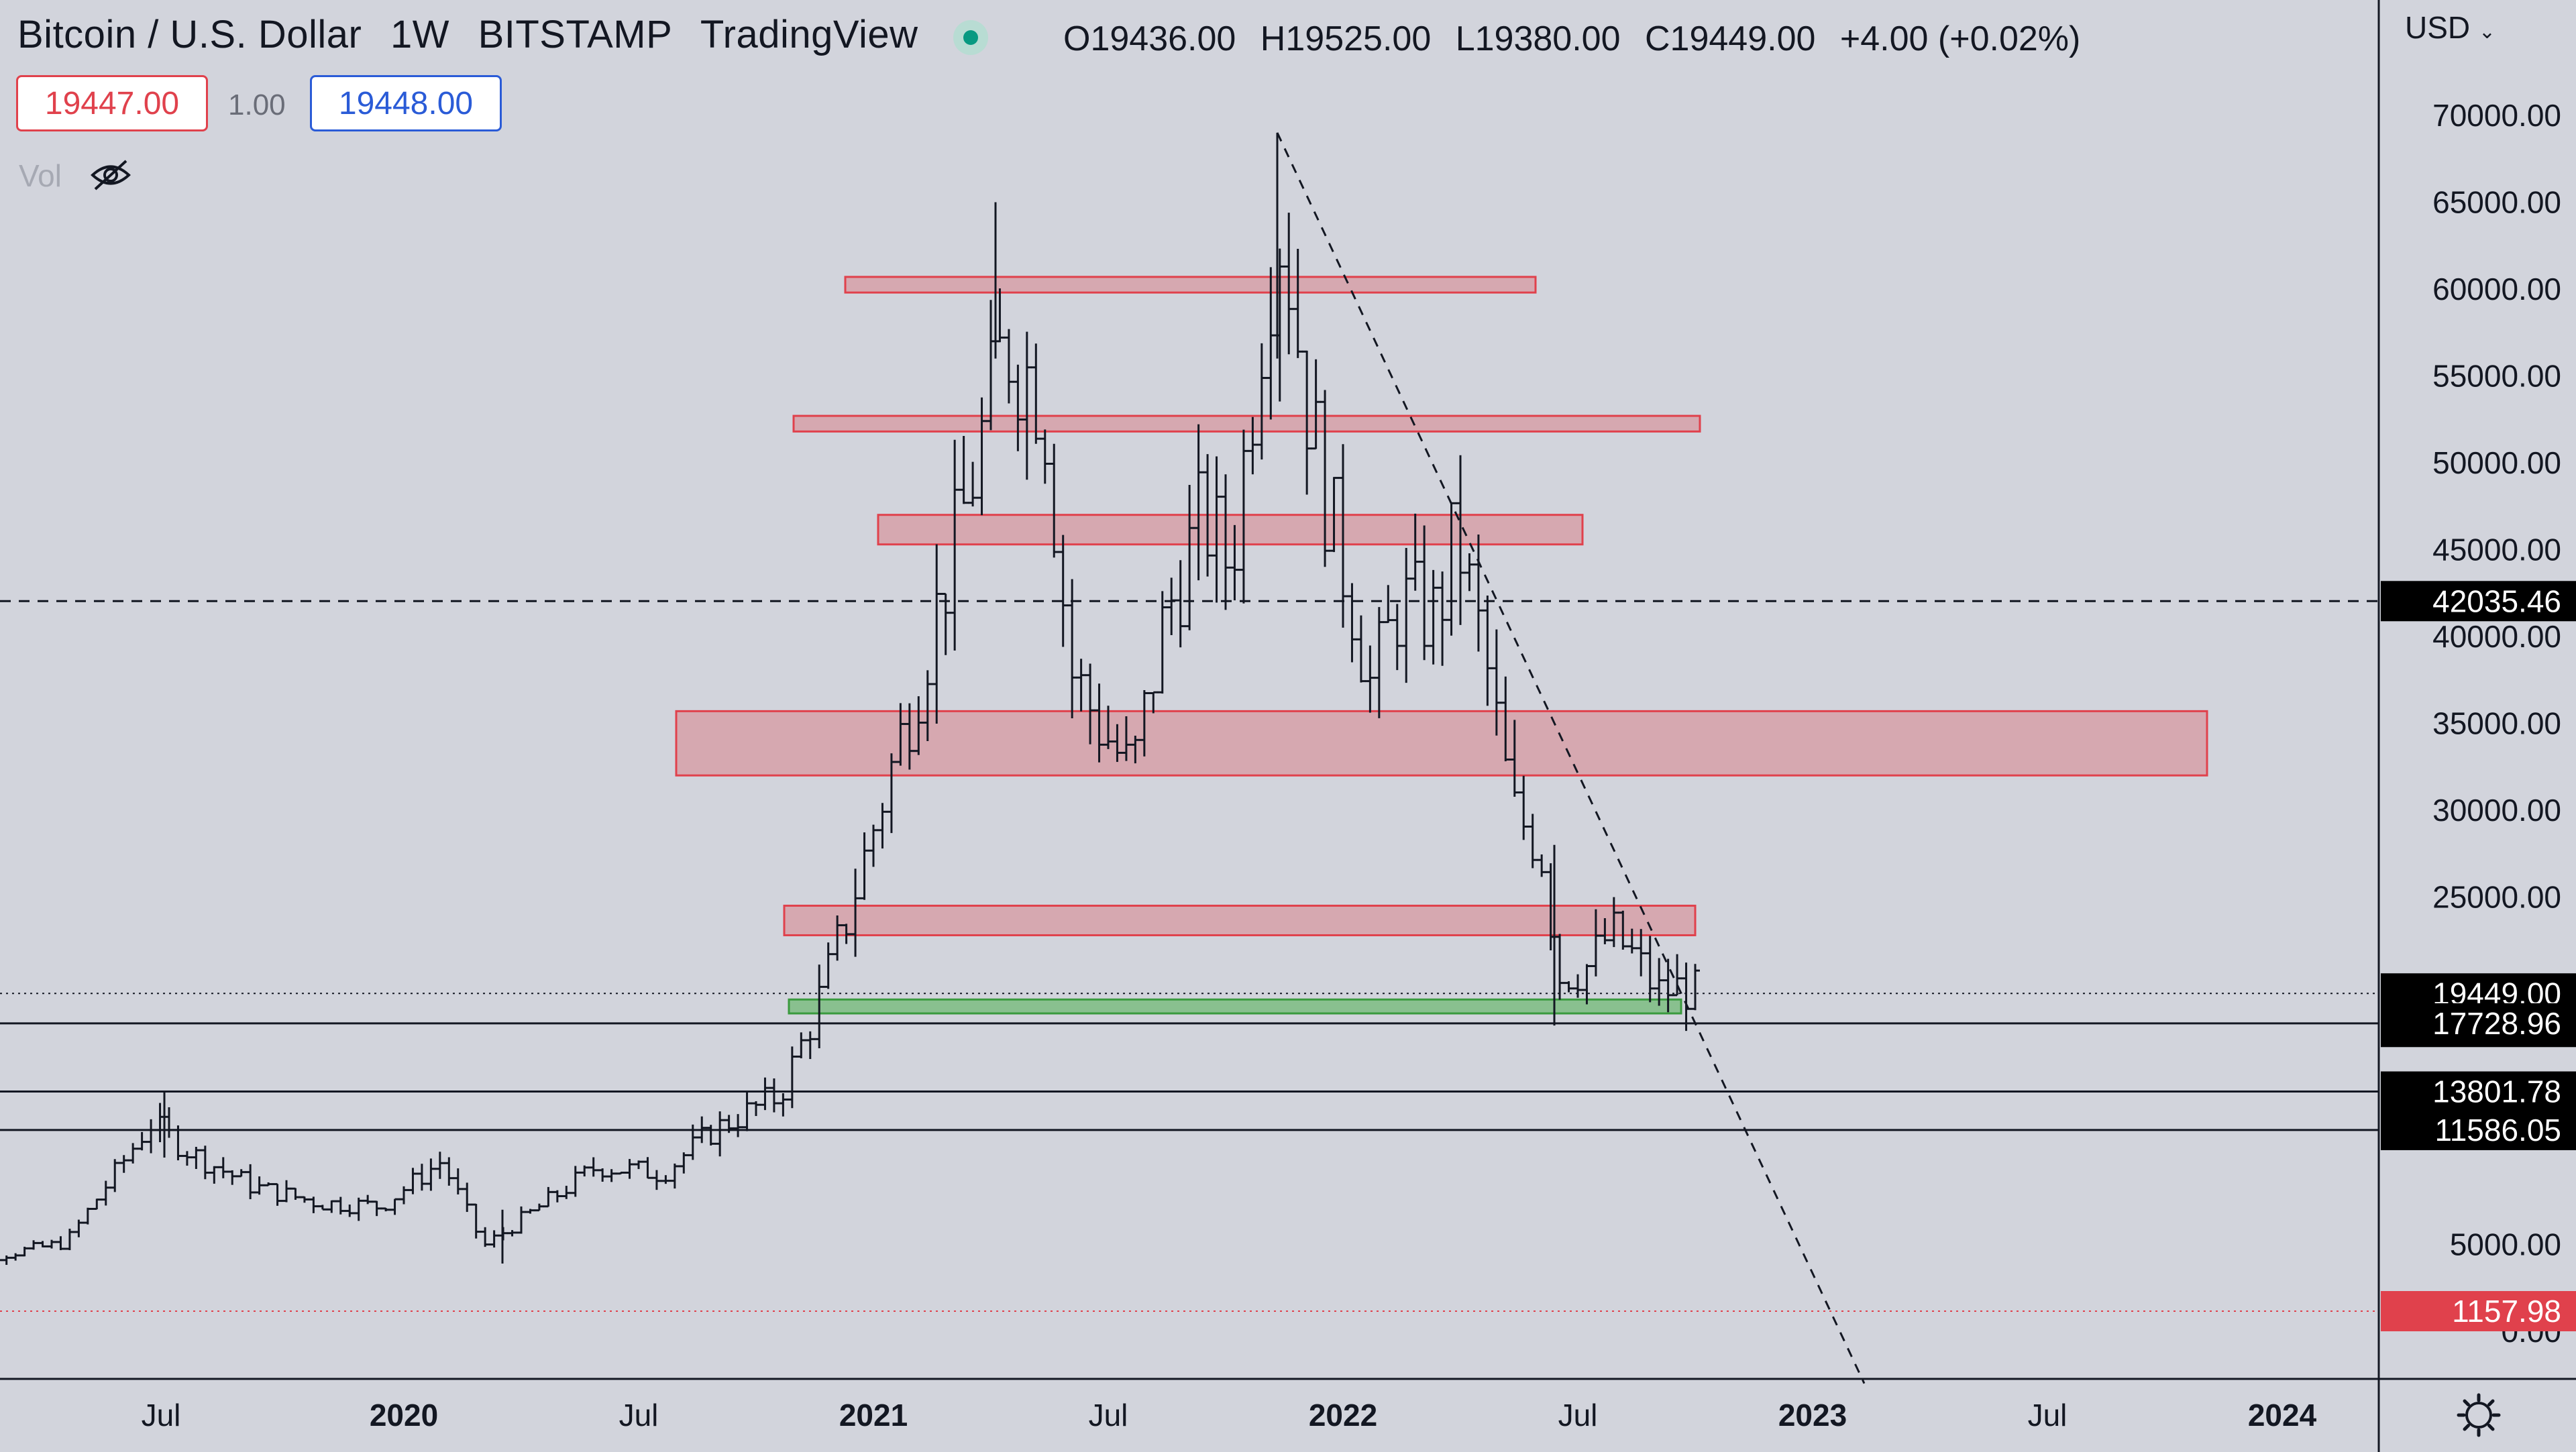 This screenshot has width=2576, height=1452. Describe the element at coordinates (2496, 376) in the screenshot. I see `price-tick-label: 55000.00` at that location.